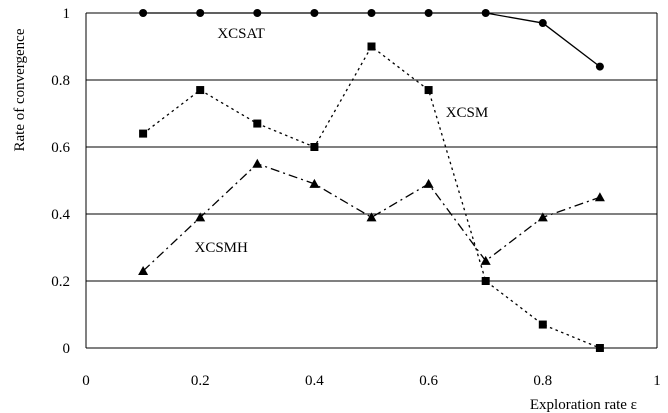 This screenshot has height=413, width=668. What do you see at coordinates (60, 215) in the screenshot?
I see `y-tick-label: 0.4` at bounding box center [60, 215].